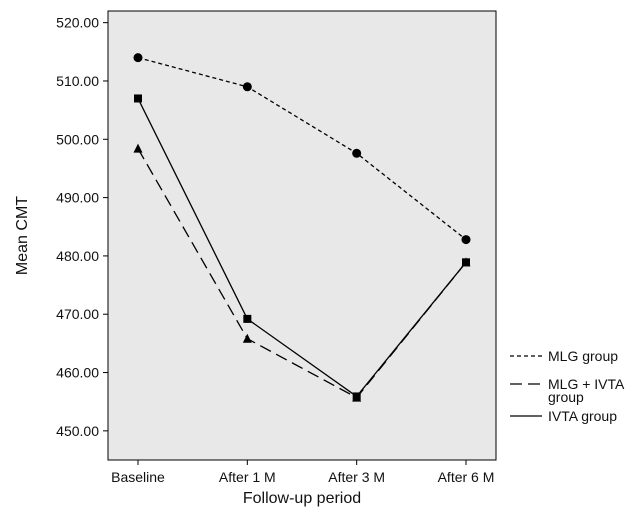 This screenshot has height=510, width=640. What do you see at coordinates (22, 235) in the screenshot?
I see `y-axis-title: Mean CMT` at bounding box center [22, 235].